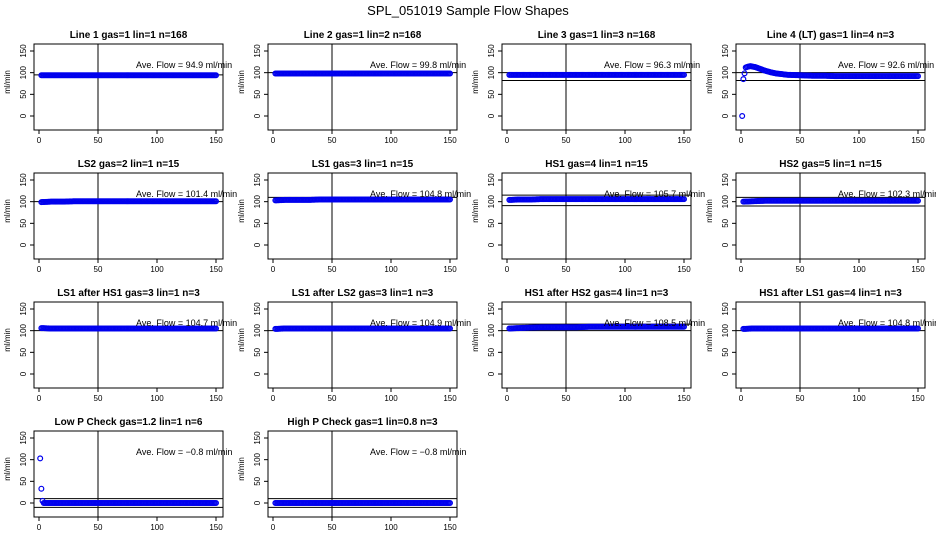 This screenshot has height=540, width=936. What do you see at coordinates (418, 452) in the screenshot?
I see `average-flow-annotation: Ave. Flow = −0.8 ml/min` at bounding box center [418, 452].